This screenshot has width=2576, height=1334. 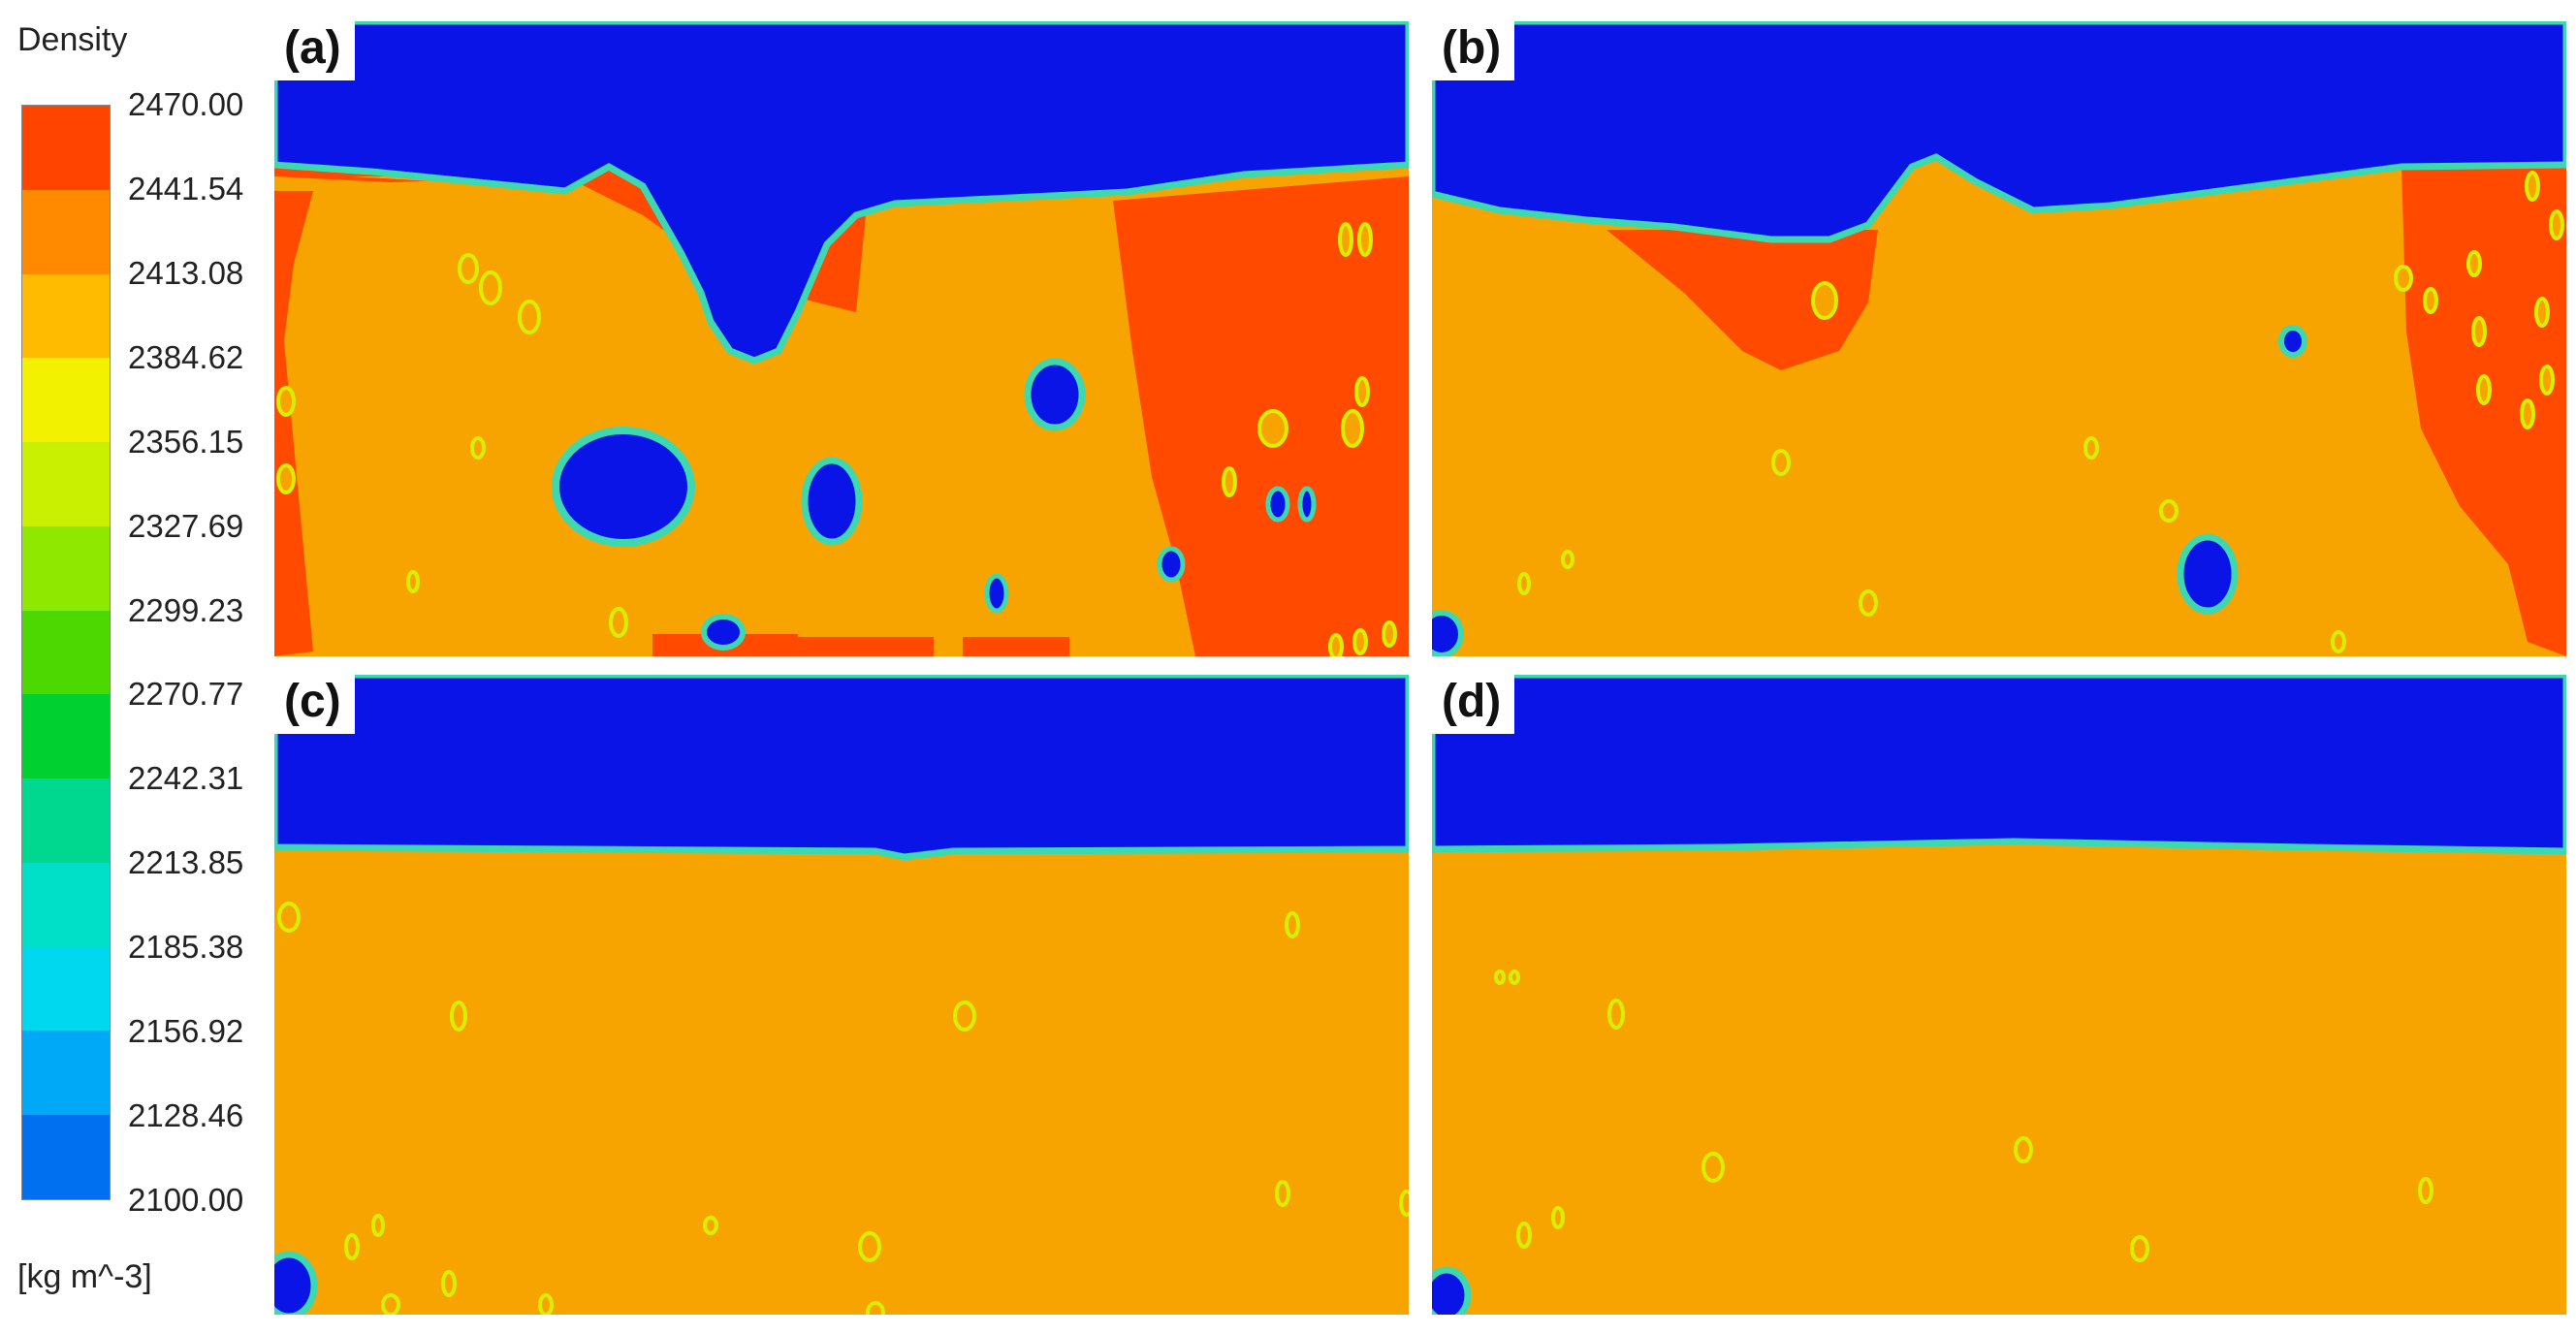 I want to click on legend-tick-label: 2213.85, so click(x=186, y=862).